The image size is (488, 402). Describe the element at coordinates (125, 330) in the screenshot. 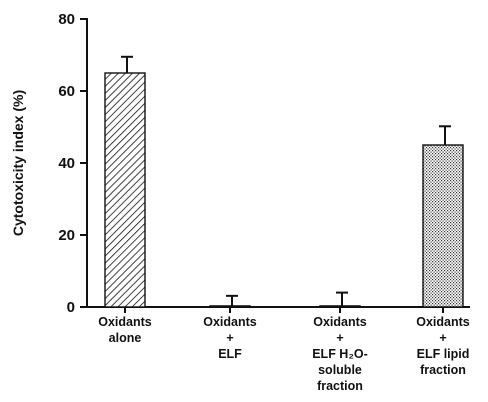

I see `category-label-1: Oxidants alone` at that location.